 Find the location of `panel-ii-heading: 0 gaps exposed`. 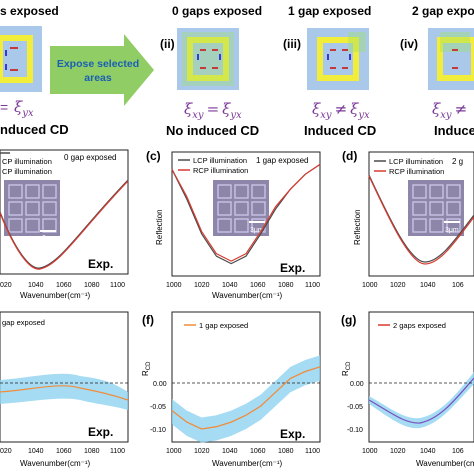

panel-ii-heading: 0 gaps exposed is located at coordinates (217, 11).